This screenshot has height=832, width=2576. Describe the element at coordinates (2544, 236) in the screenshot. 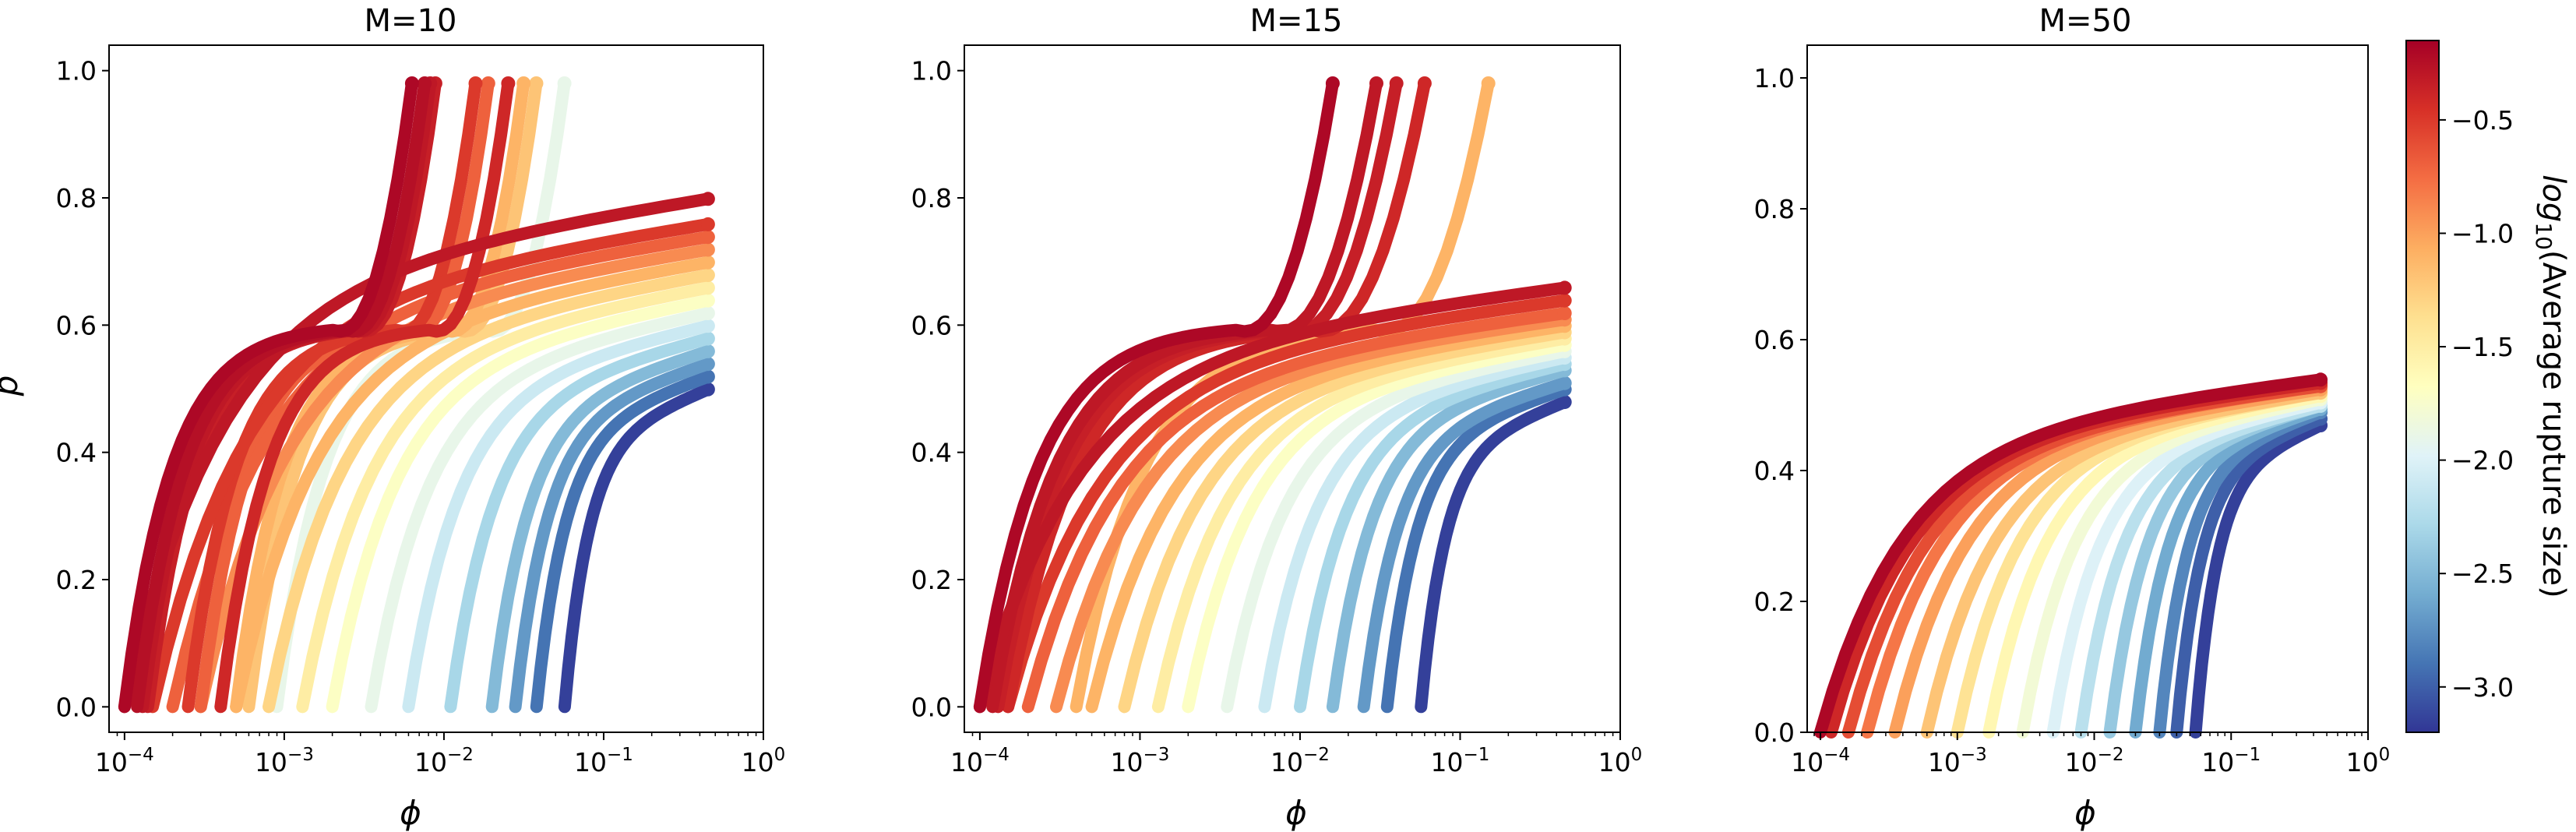

I see `colorbar-label-subscript: 10` at that location.